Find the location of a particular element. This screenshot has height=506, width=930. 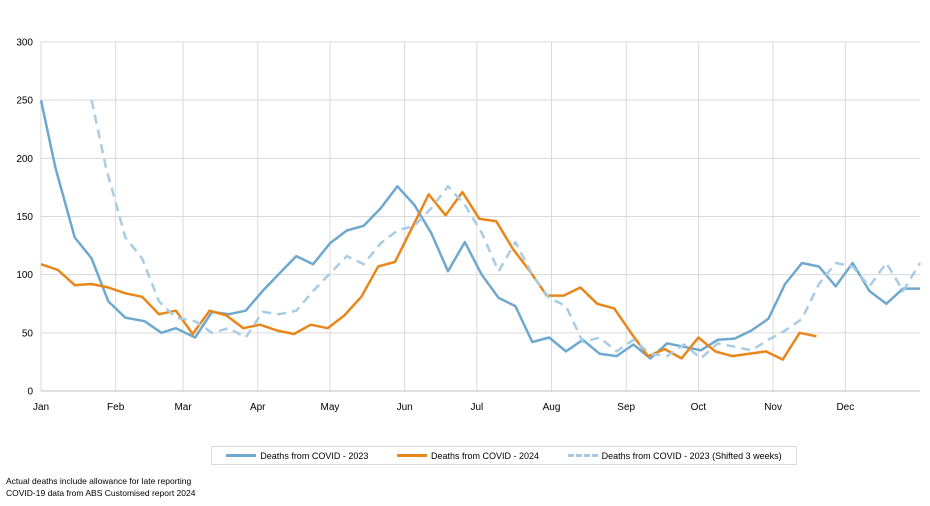

y-tick-label: 250 is located at coordinates (24, 101).